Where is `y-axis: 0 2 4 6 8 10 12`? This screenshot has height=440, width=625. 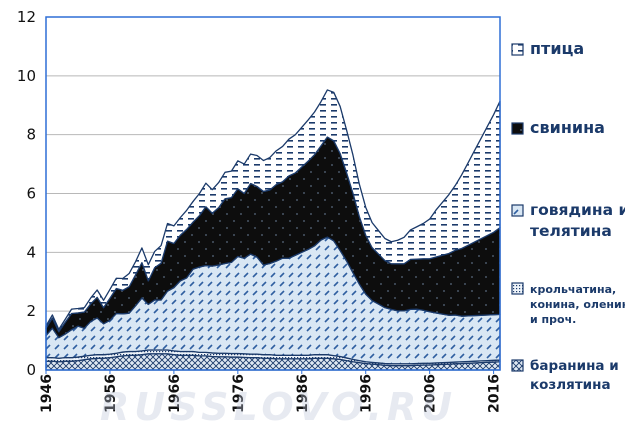
y-axis: 0 2 4 6 8 10 12 is located at coordinates (26, 193).